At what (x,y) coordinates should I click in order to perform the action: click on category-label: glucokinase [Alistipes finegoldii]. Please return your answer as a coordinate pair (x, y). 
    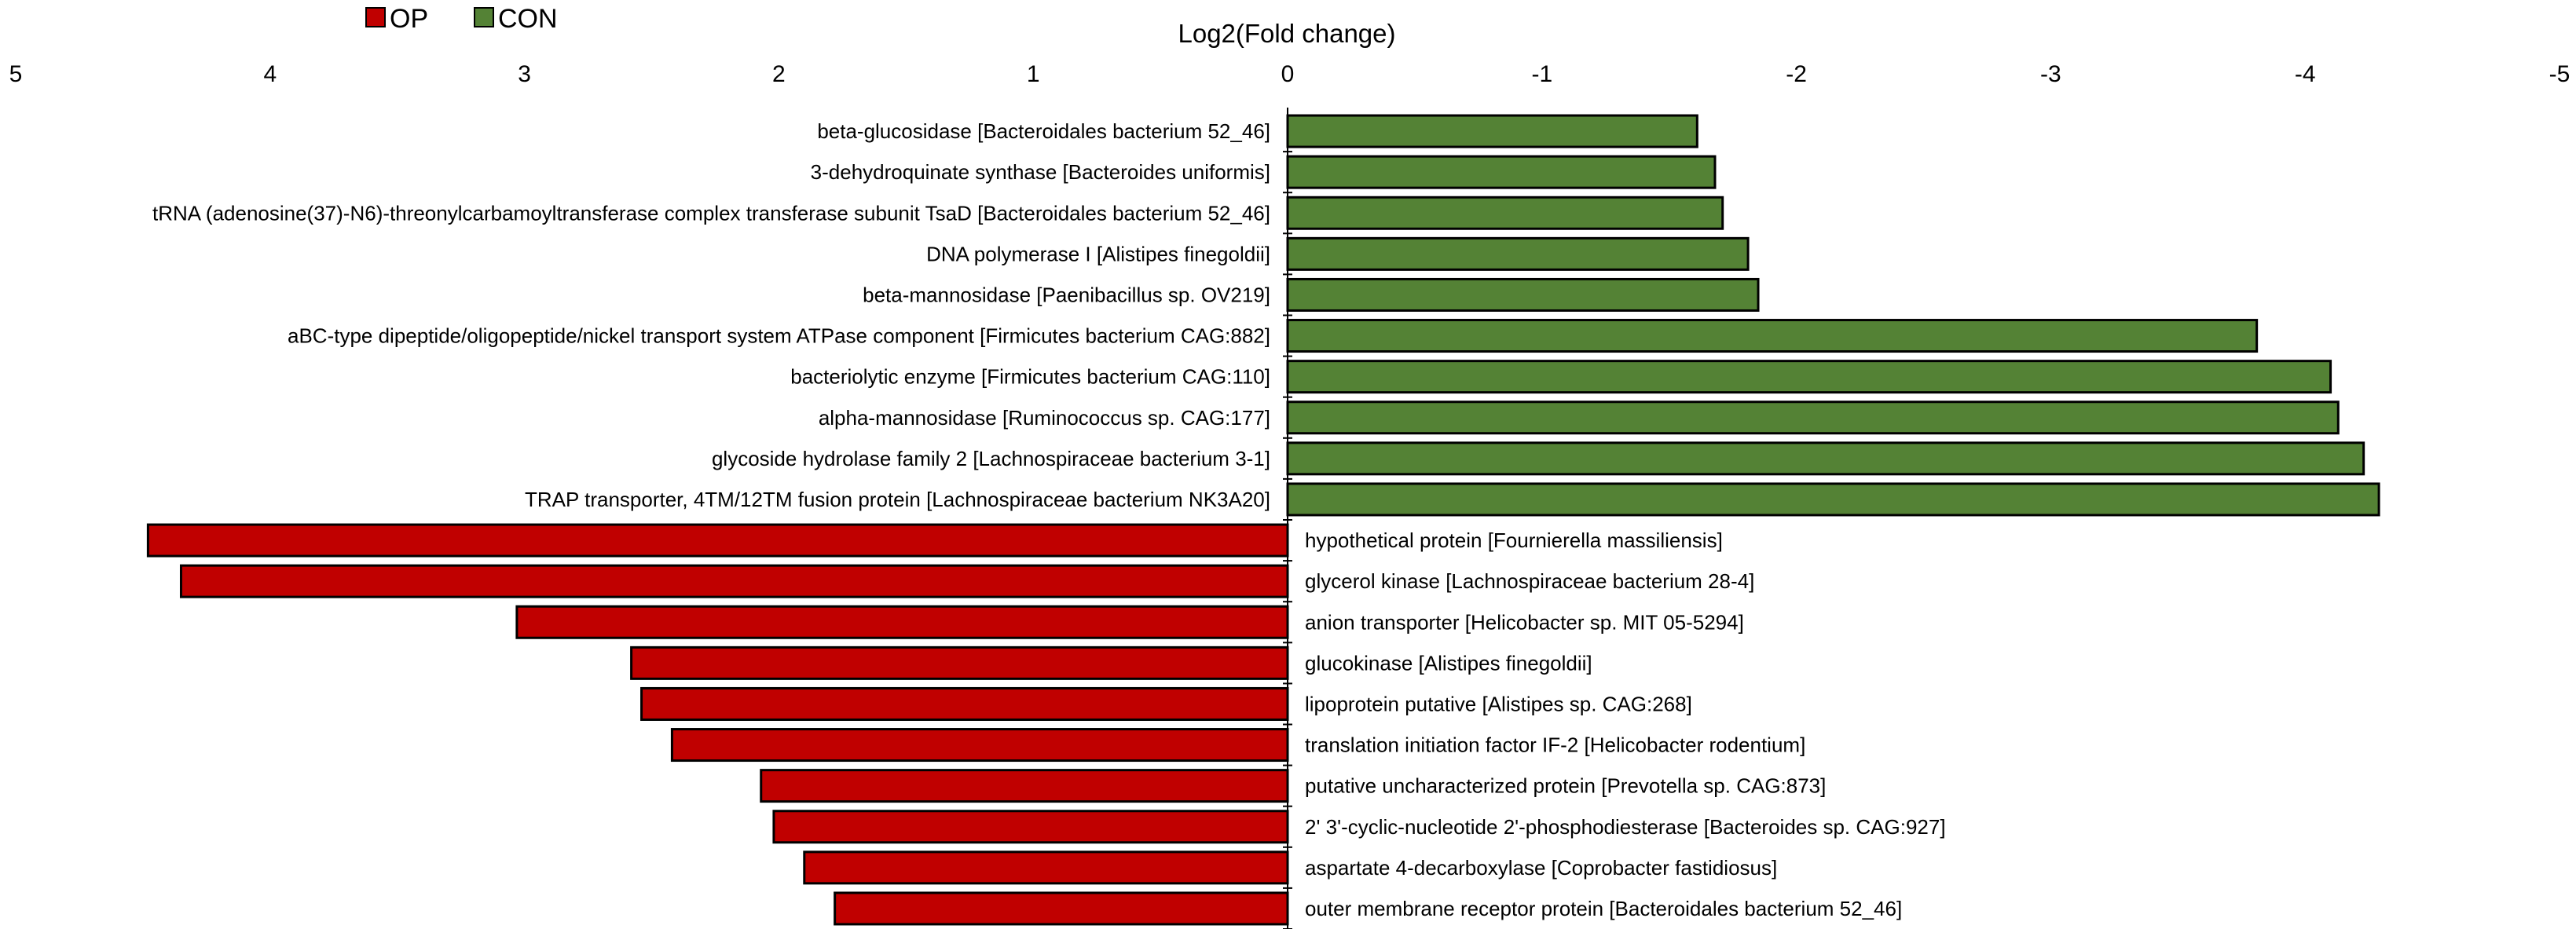
    Looking at the image, I should click on (1448, 663).